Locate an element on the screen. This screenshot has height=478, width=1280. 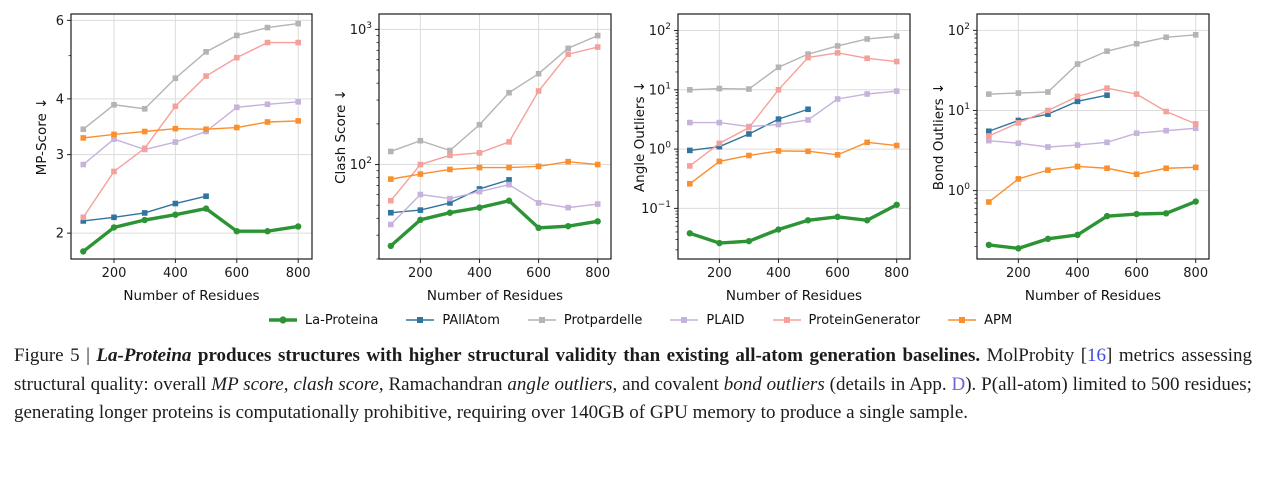
svg-text: 2 is located at coordinates (60, 234).